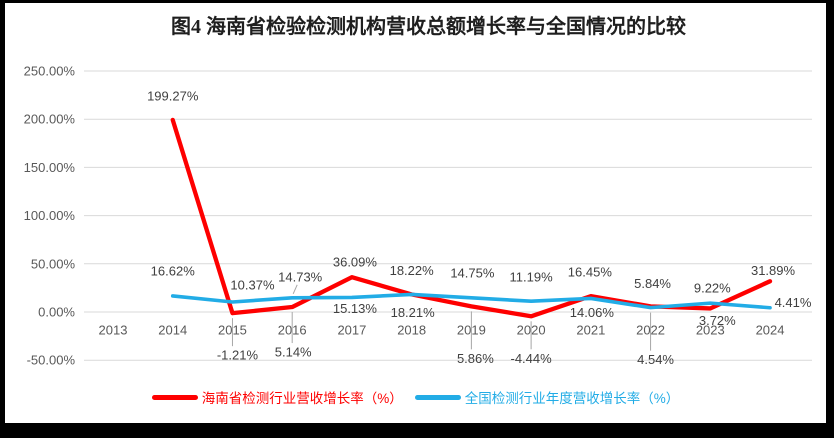  What do you see at coordinates (412, 270) in the screenshot?
I see `data-label: 18.22%` at bounding box center [412, 270].